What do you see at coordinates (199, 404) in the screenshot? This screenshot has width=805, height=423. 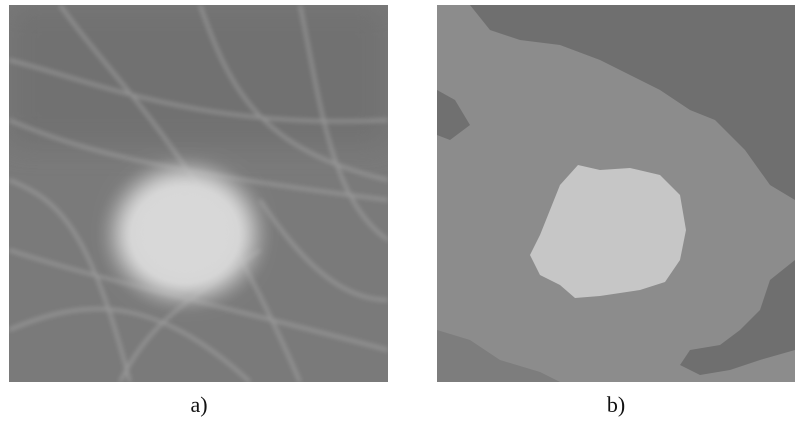 I see `caption-a: a)` at bounding box center [199, 404].